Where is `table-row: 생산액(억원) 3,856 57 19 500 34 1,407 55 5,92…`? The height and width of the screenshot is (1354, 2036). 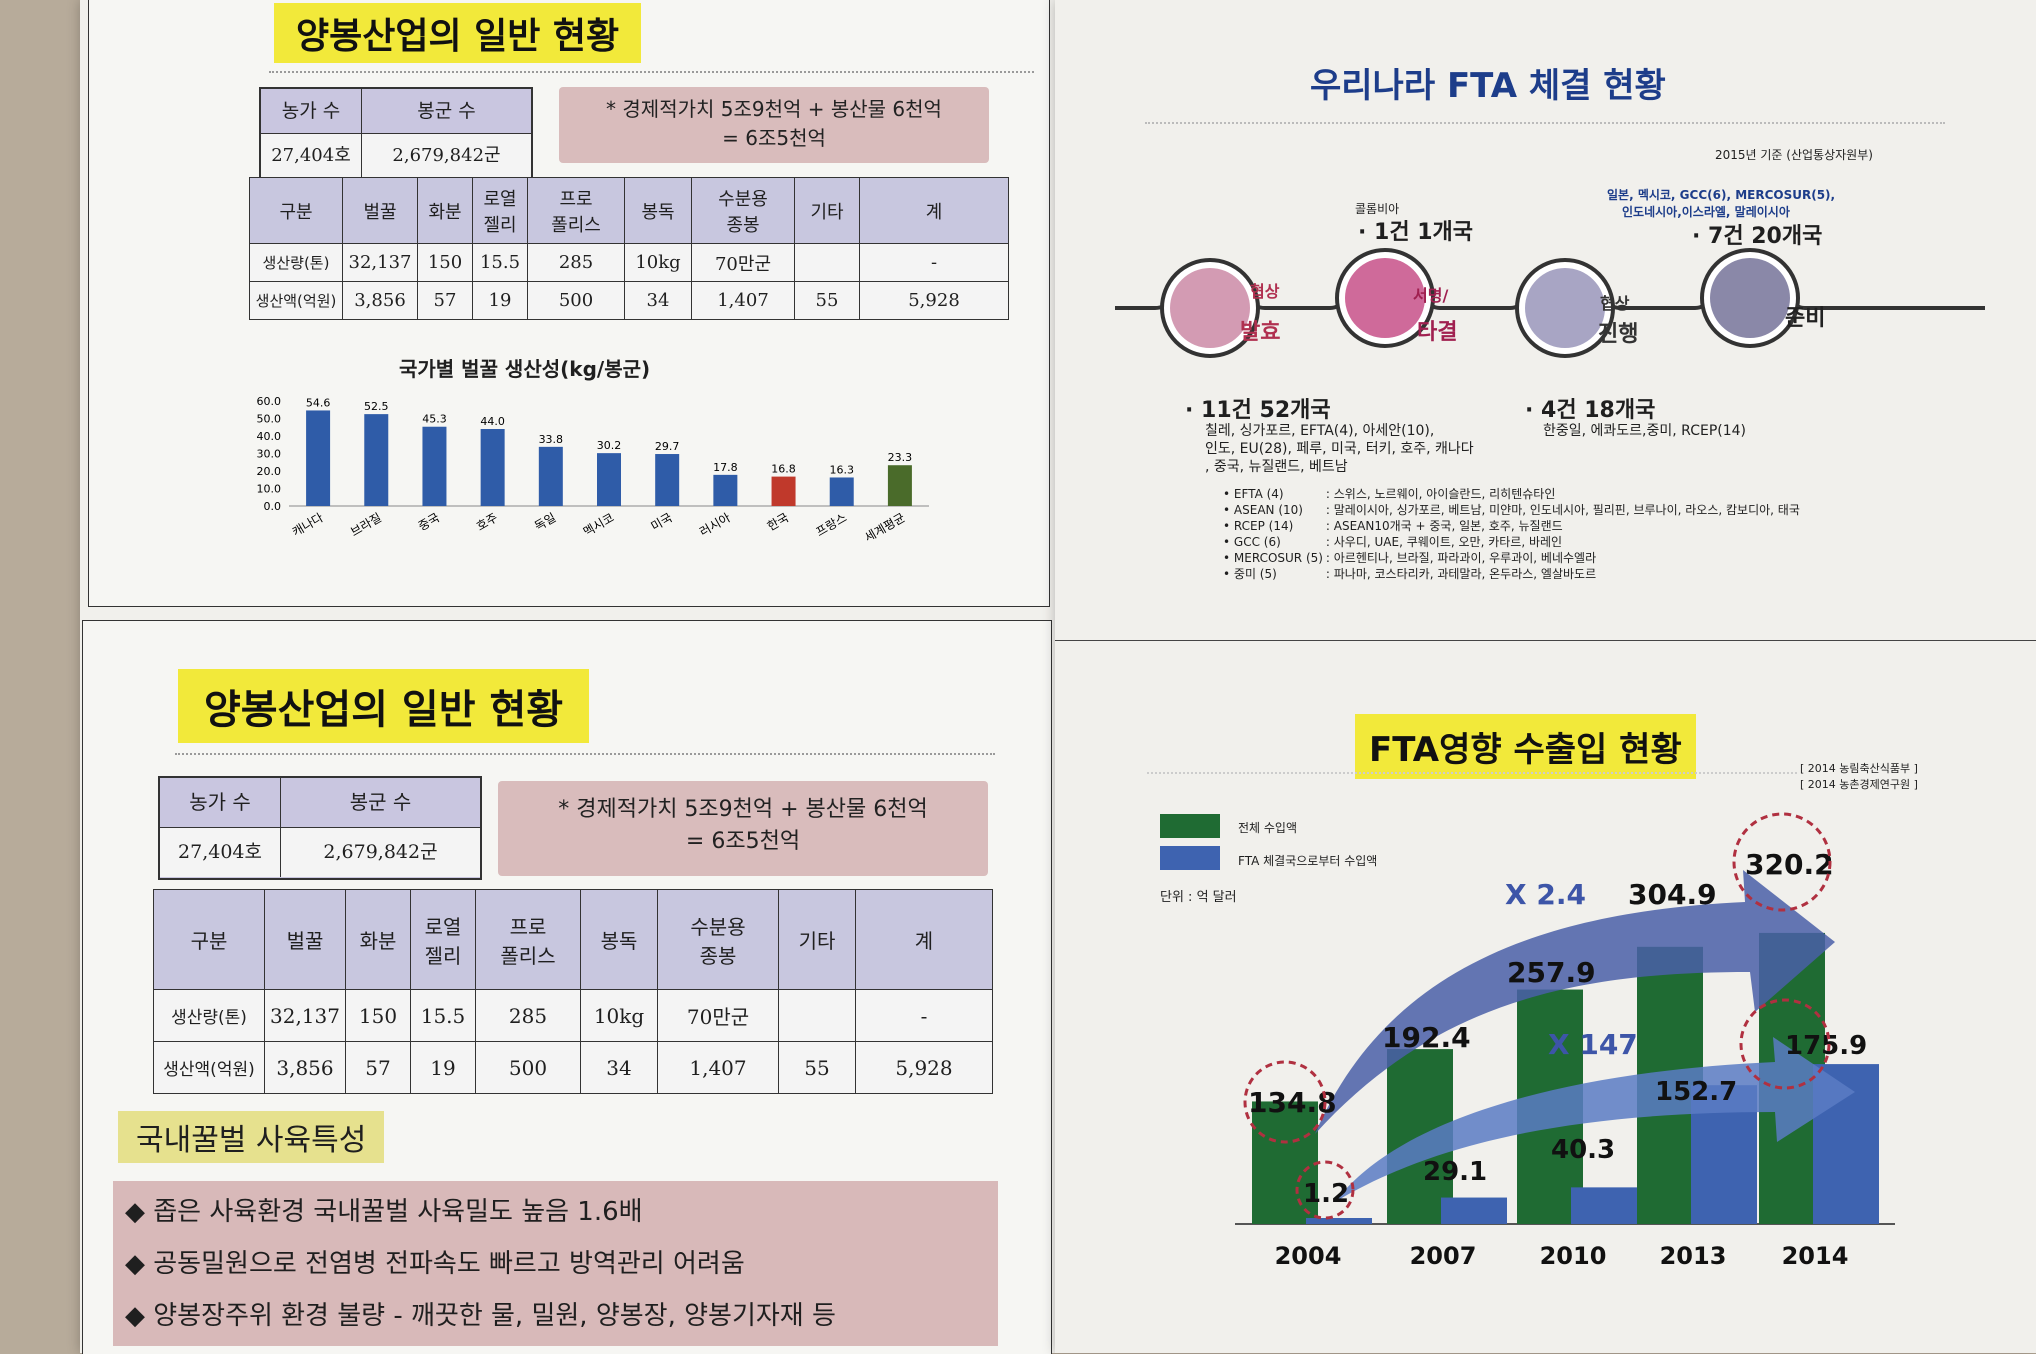
table-row: 생산액(억원) 3,856 57 19 500 34 1,407 55 5,92… is located at coordinates (573, 1067).